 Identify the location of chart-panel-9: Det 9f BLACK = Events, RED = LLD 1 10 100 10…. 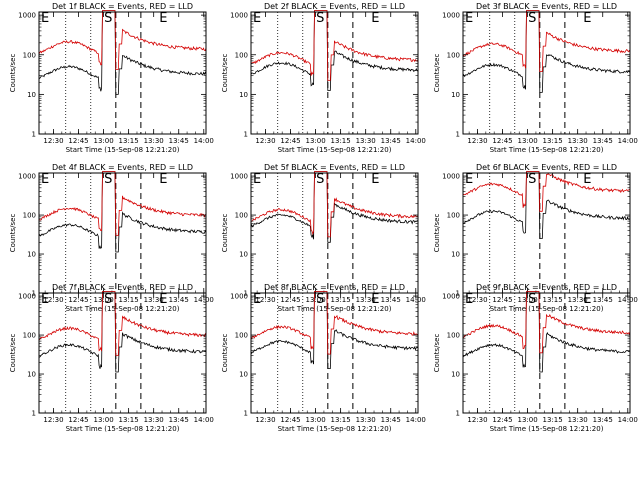
(535, 358).